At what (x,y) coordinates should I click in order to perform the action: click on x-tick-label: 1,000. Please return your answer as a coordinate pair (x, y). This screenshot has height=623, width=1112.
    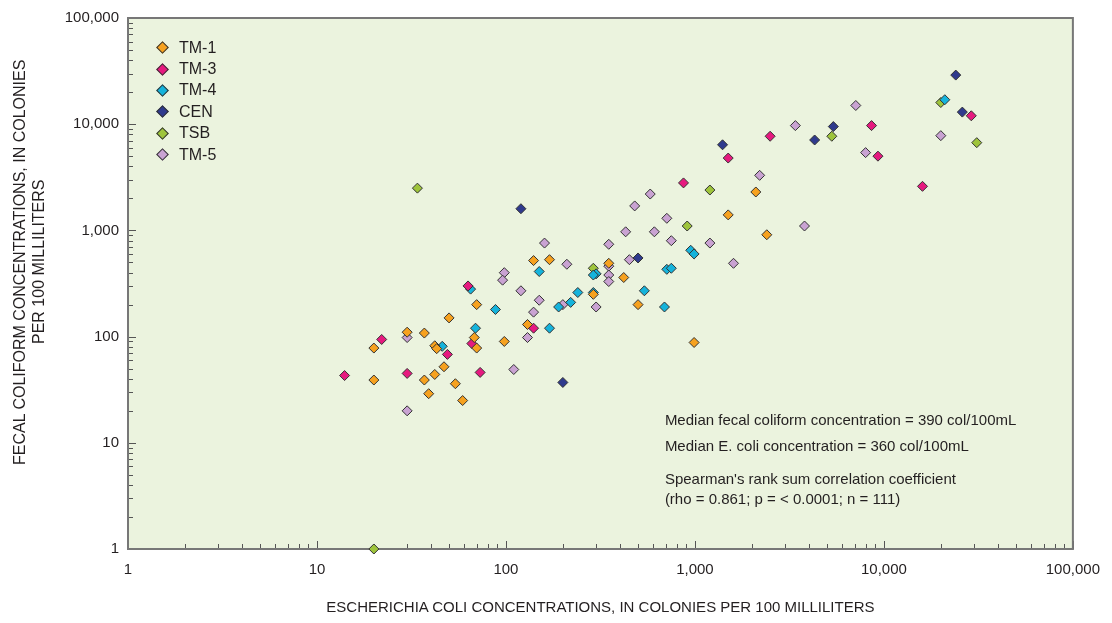
    Looking at the image, I should click on (695, 569).